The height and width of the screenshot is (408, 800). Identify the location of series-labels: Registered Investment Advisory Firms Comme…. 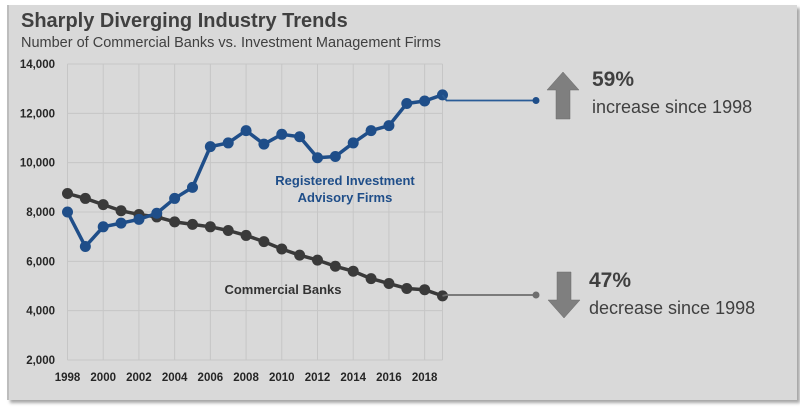
(319, 235).